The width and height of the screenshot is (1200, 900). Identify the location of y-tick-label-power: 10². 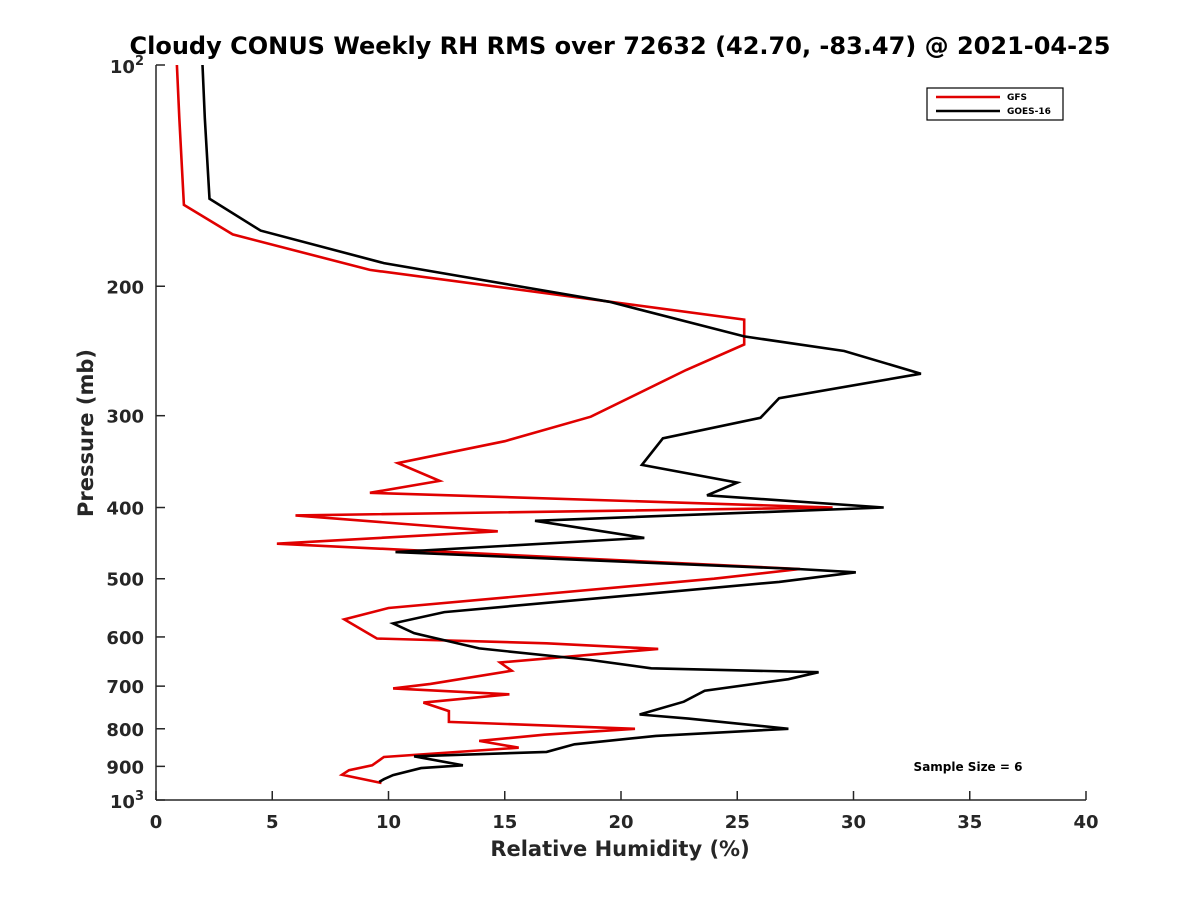
(127, 66).